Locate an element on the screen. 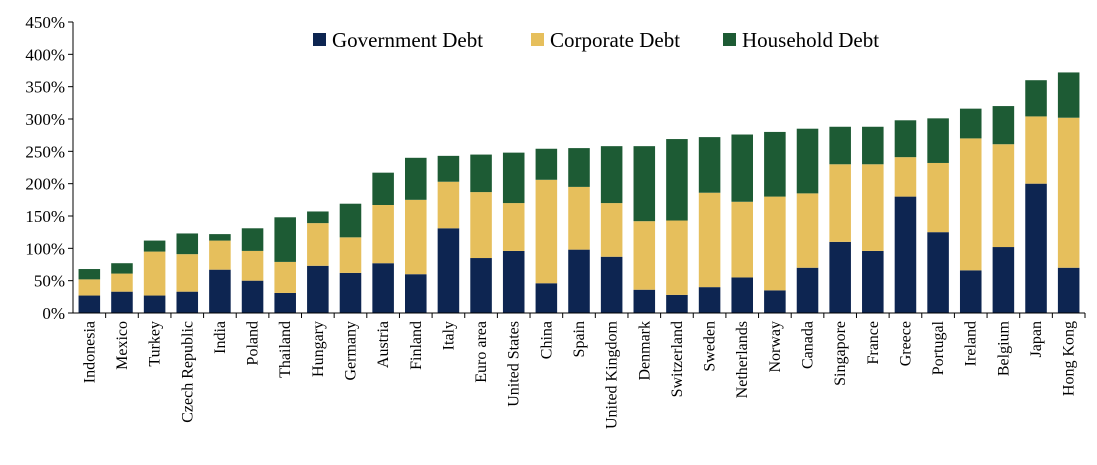 This screenshot has width=1097, height=465. y-tick-label: 0% is located at coordinates (53, 313).